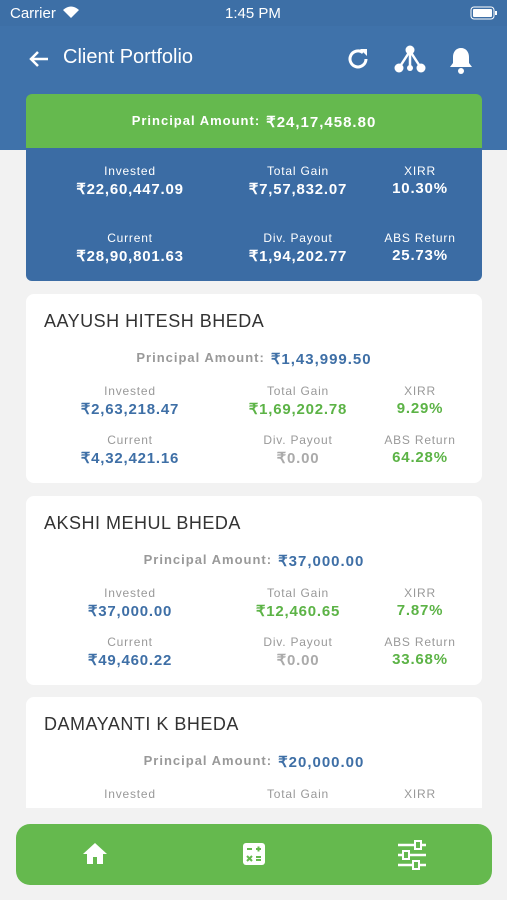 The image size is (507, 900). I want to click on stat-value: ₹49,460.22, so click(130, 660).